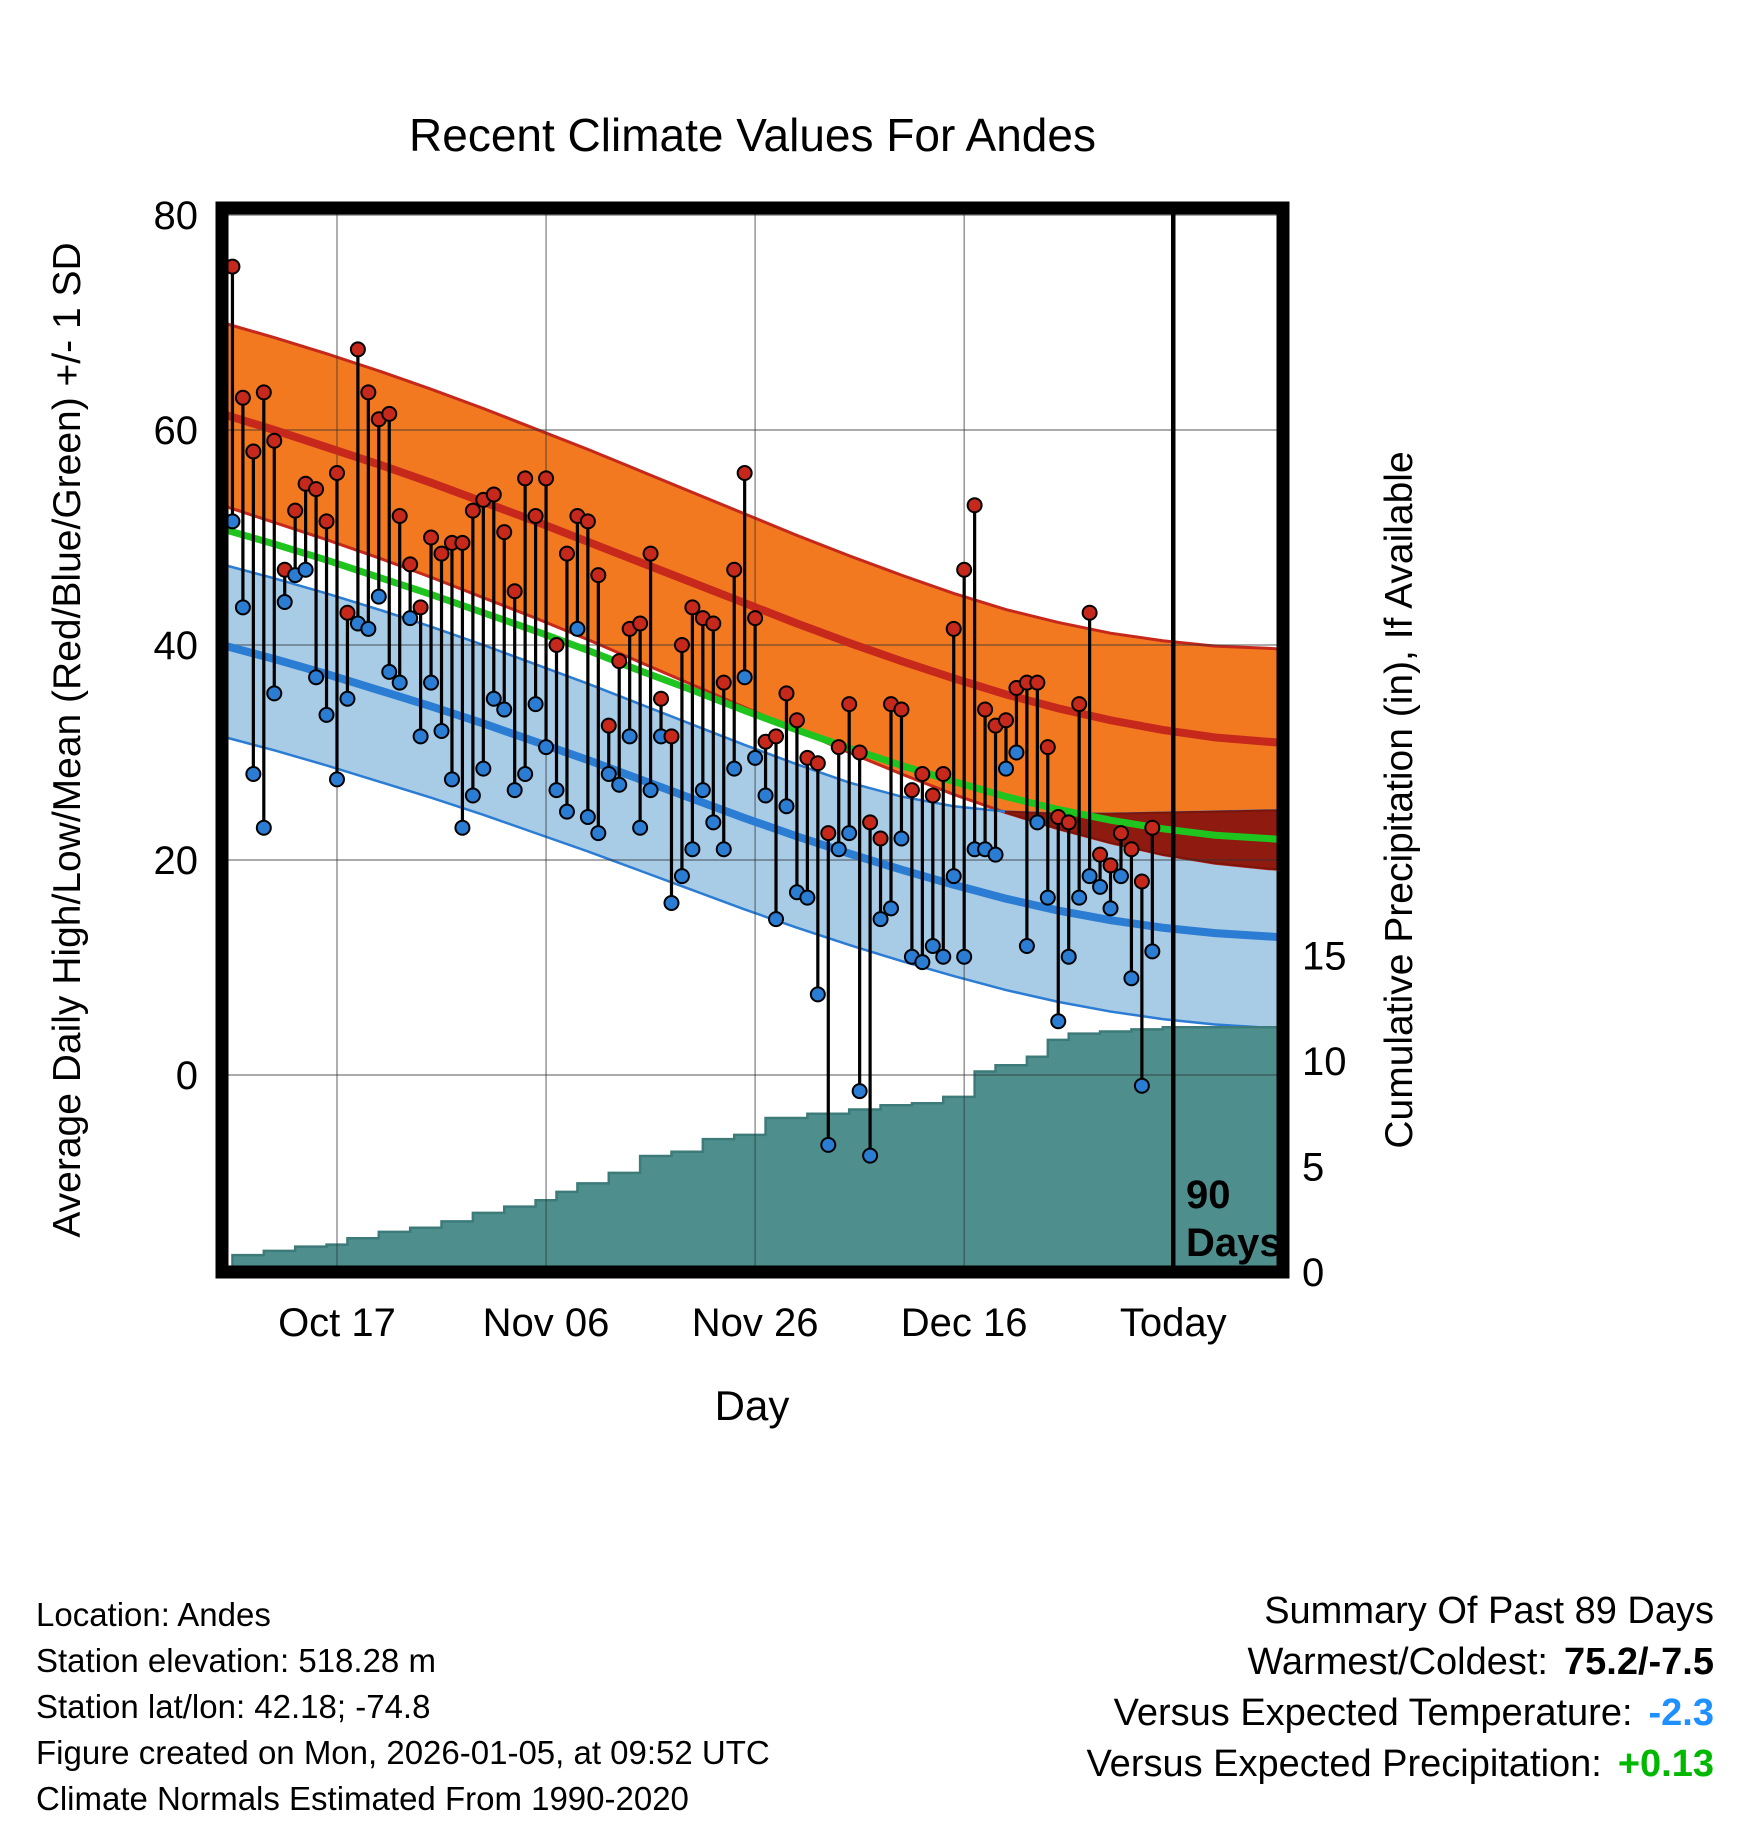 The width and height of the screenshot is (1748, 1828). Describe the element at coordinates (176, 646) in the screenshot. I see `temp-tick-label: 40` at that location.